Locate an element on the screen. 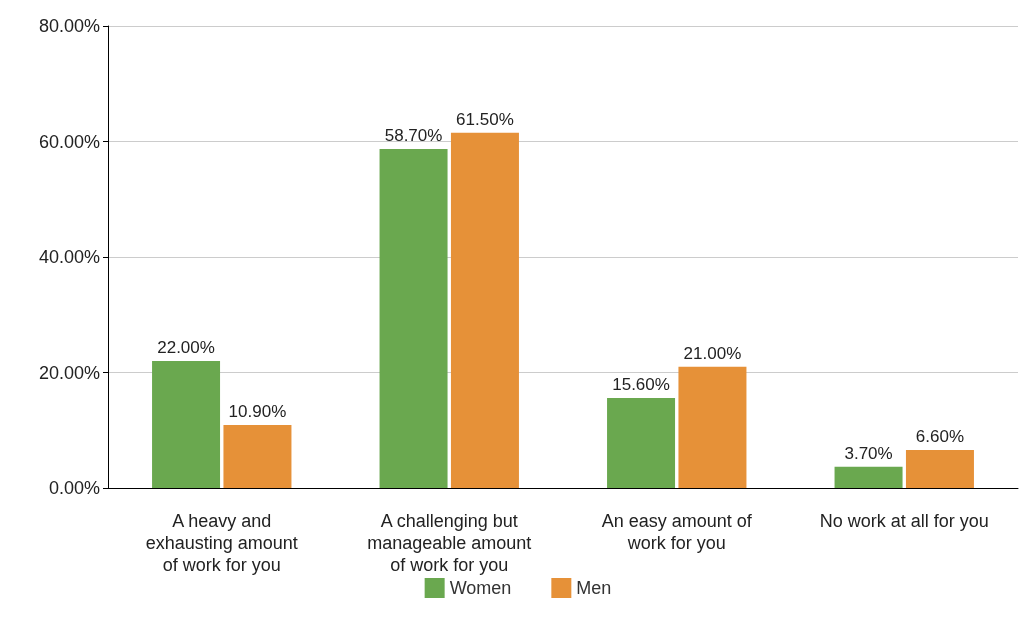 This screenshot has height=617, width=1036. x-tick-label: A challenging but manageable amount of work for you is located at coordinates (449, 543).